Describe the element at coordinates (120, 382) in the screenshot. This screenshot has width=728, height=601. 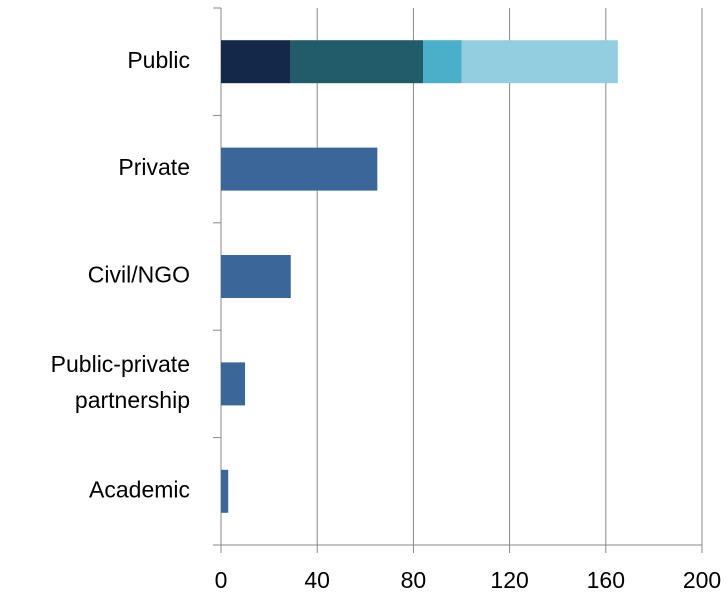
I see `y-tick-label: Public-private partnership` at that location.